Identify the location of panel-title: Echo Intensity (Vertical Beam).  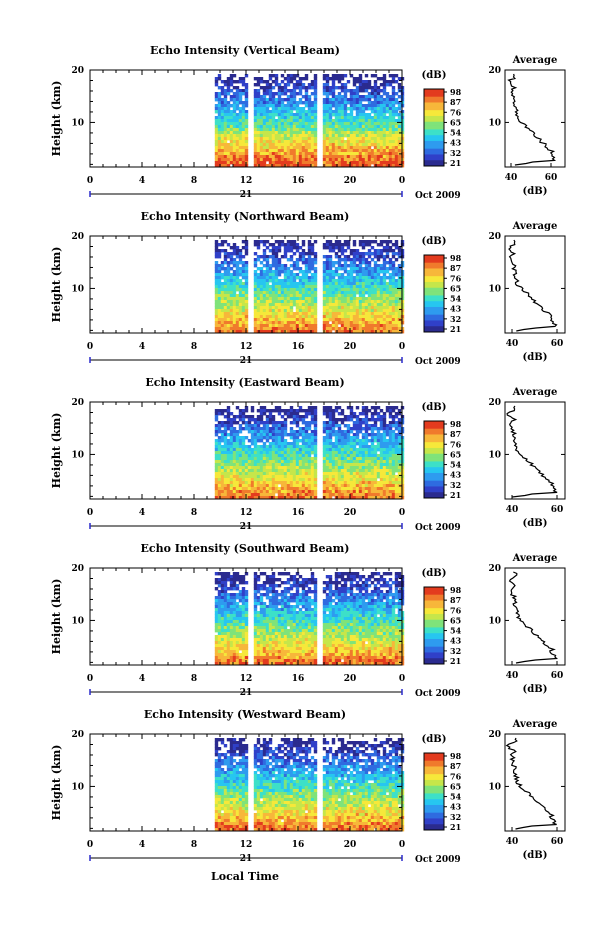
(245, 50).